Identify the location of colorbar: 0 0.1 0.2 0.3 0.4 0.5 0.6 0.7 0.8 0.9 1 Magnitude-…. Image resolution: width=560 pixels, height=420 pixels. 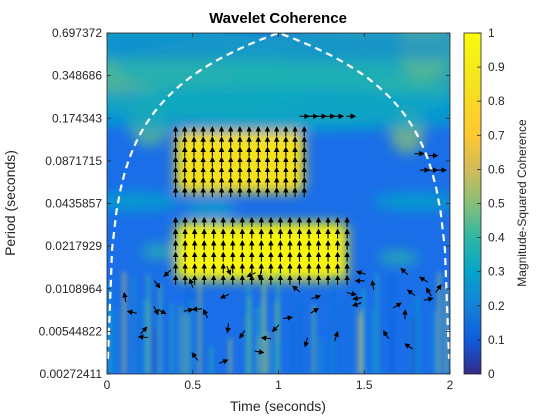
(496, 203).